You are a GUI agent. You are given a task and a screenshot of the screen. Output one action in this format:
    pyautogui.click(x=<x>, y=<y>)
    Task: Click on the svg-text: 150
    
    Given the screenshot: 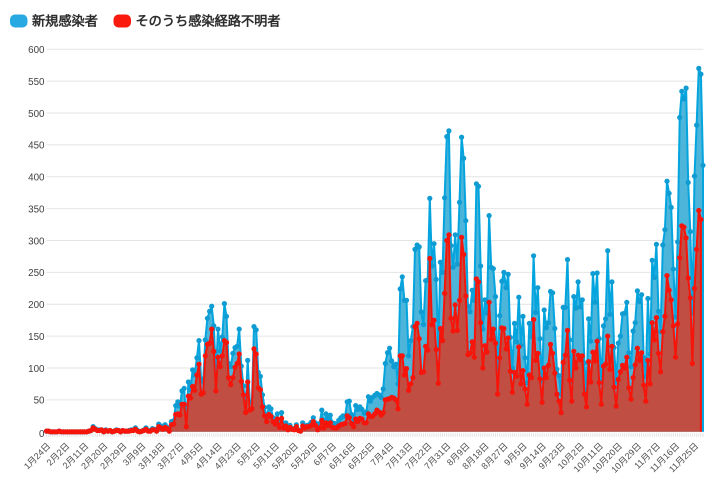 What is the action you would take?
    pyautogui.click(x=36, y=337)
    